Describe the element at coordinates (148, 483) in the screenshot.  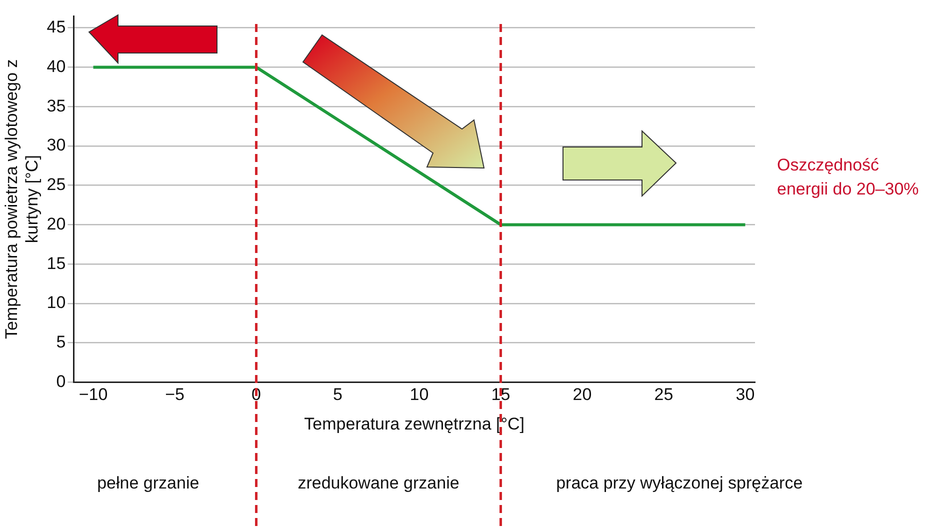
I see `text: pełne grzanie` at that location.